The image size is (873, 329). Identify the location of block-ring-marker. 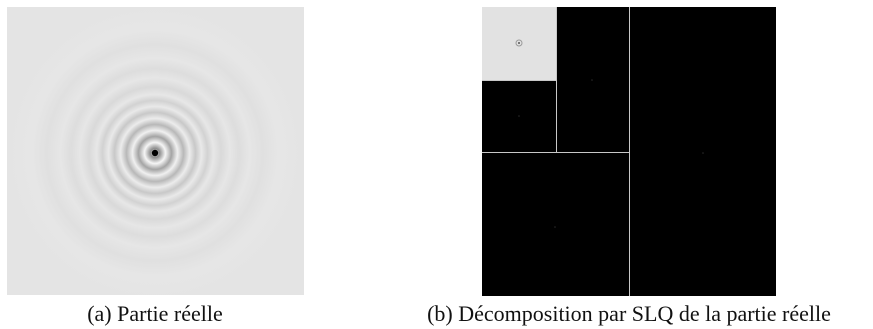
(519, 43).